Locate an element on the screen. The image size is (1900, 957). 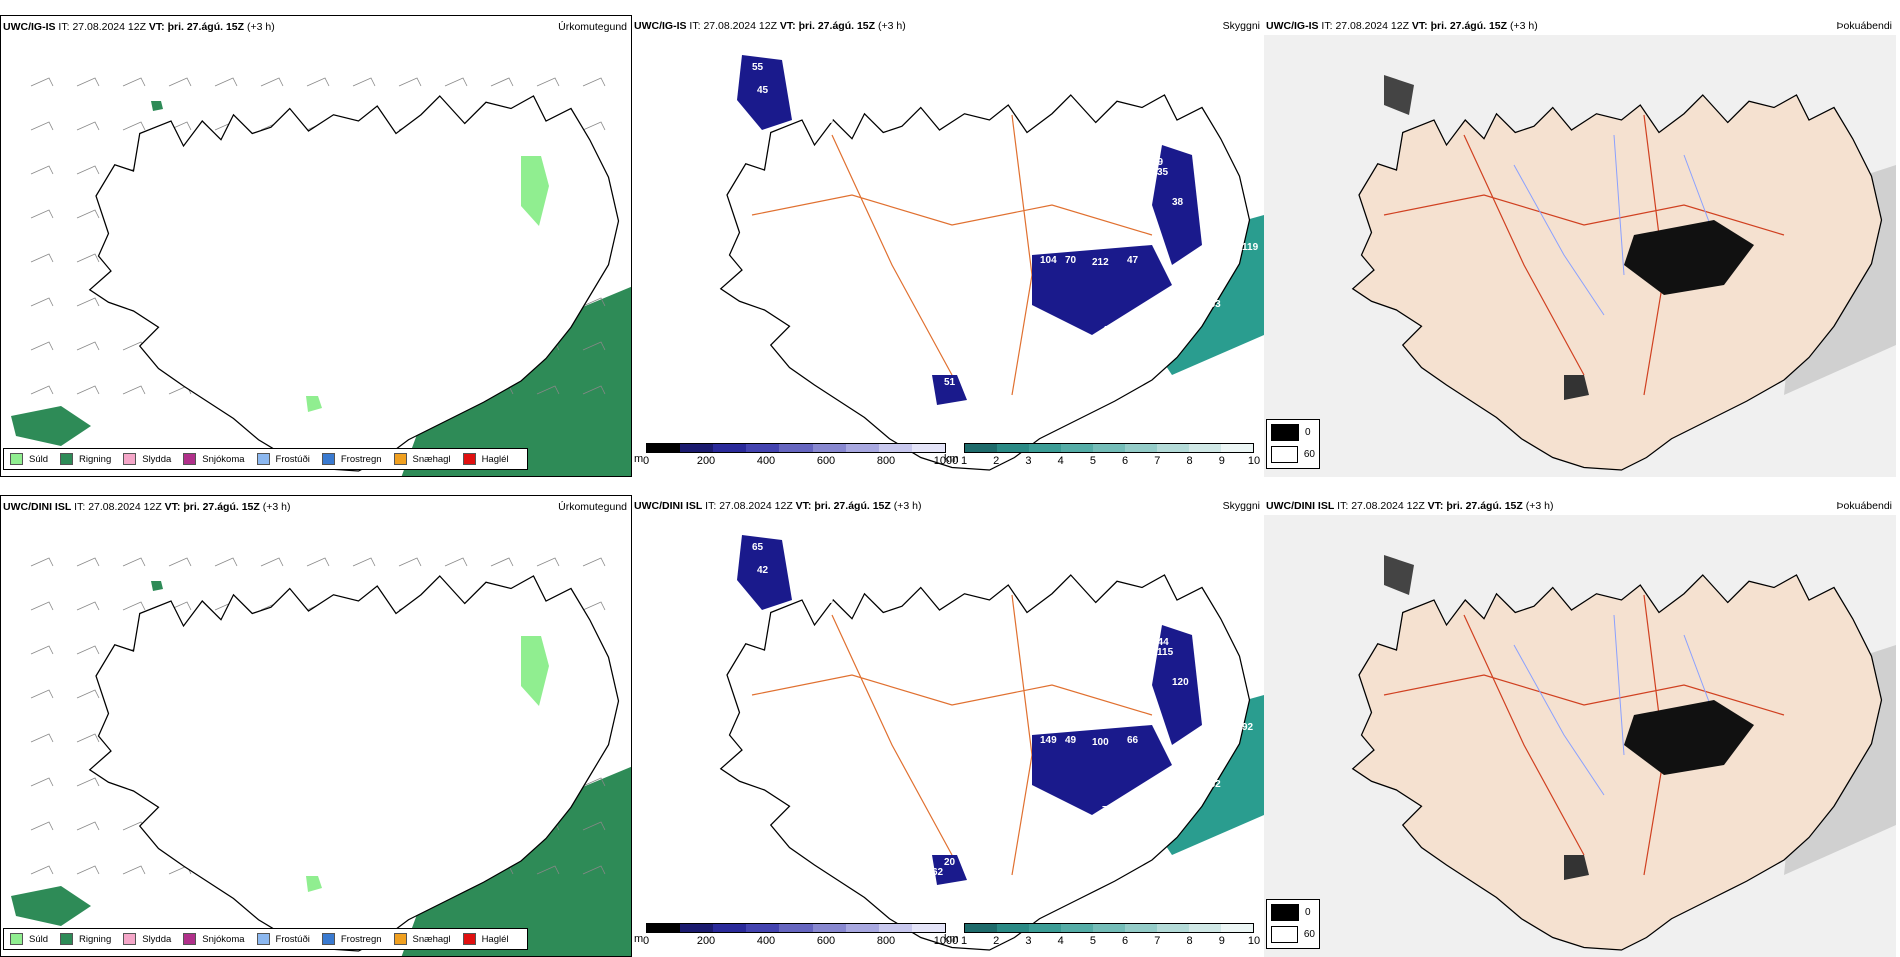
legend-item: Rigning is located at coordinates (85, 939).